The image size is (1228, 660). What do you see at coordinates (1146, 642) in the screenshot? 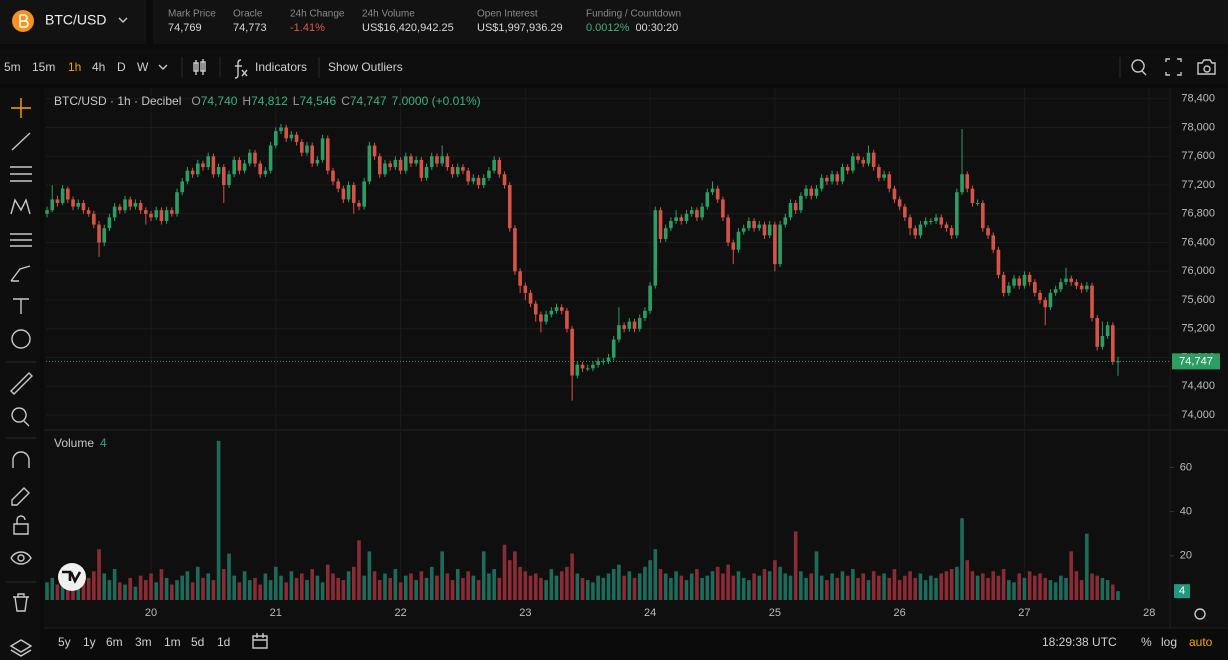
I see `scale-option: %` at bounding box center [1146, 642].